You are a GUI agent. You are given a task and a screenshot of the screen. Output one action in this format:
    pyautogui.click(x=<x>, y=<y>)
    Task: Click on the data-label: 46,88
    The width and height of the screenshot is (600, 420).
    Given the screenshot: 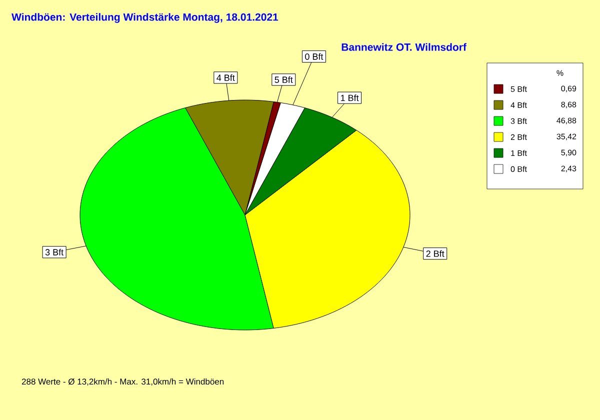 What is the action you would take?
    pyautogui.click(x=566, y=121)
    